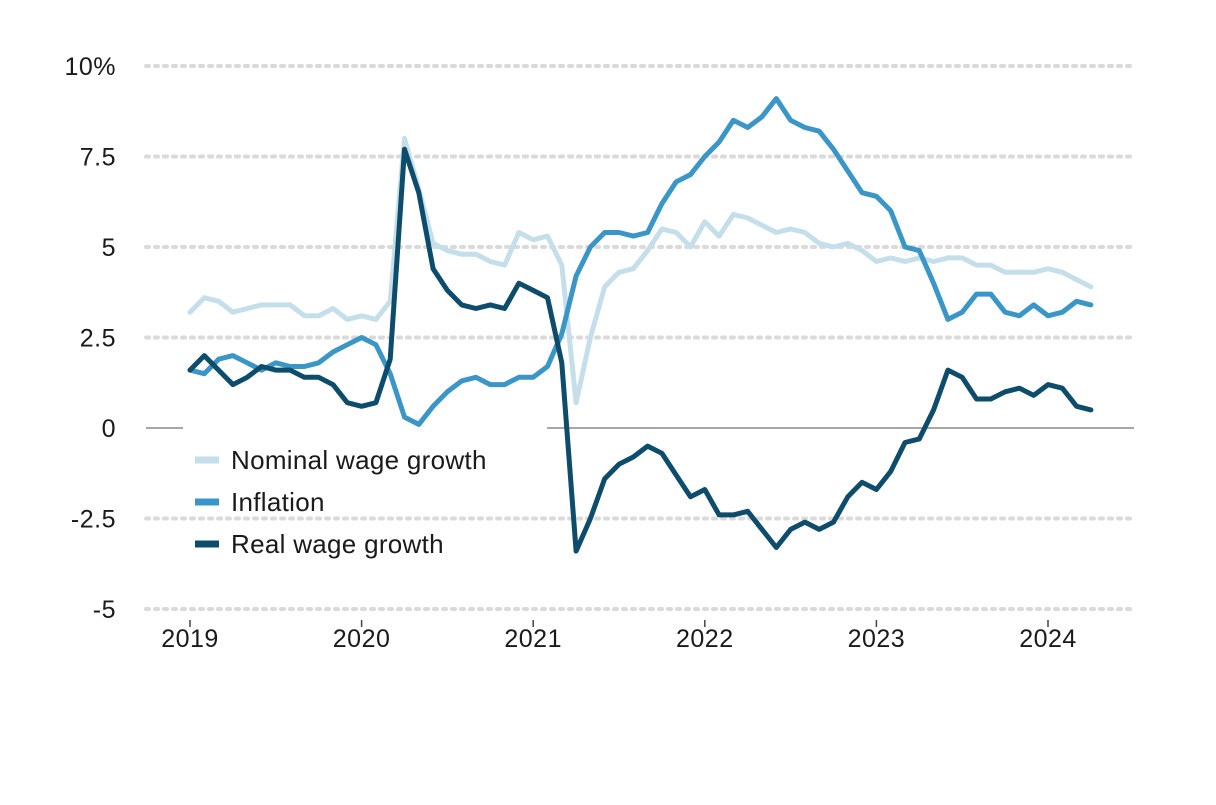 Image resolution: width=1216 pixels, height=805 pixels. I want to click on x-tick-label: 2020, so click(362, 639).